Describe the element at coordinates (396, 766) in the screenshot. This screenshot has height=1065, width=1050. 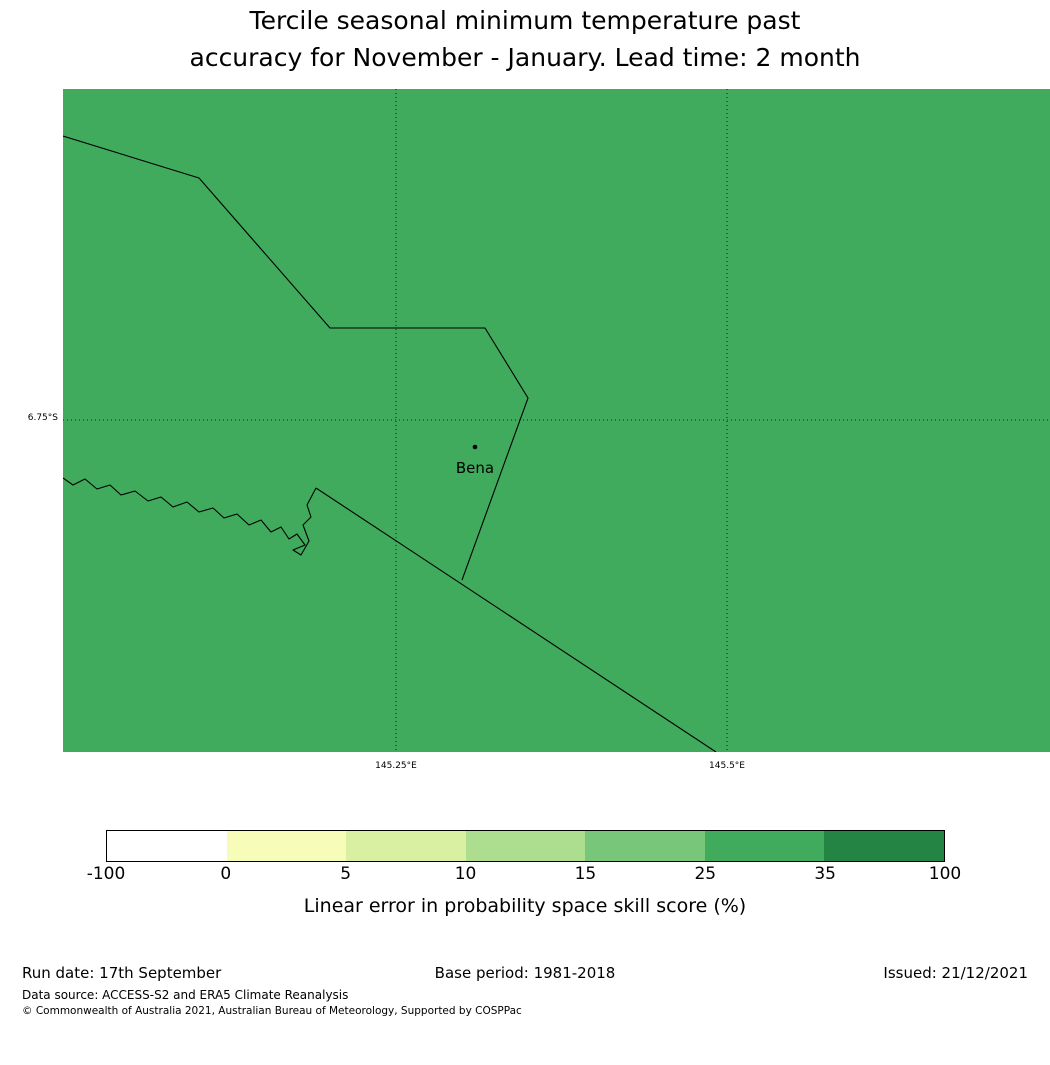
I see `x-axis-tick-14525e: 145.25°E` at that location.